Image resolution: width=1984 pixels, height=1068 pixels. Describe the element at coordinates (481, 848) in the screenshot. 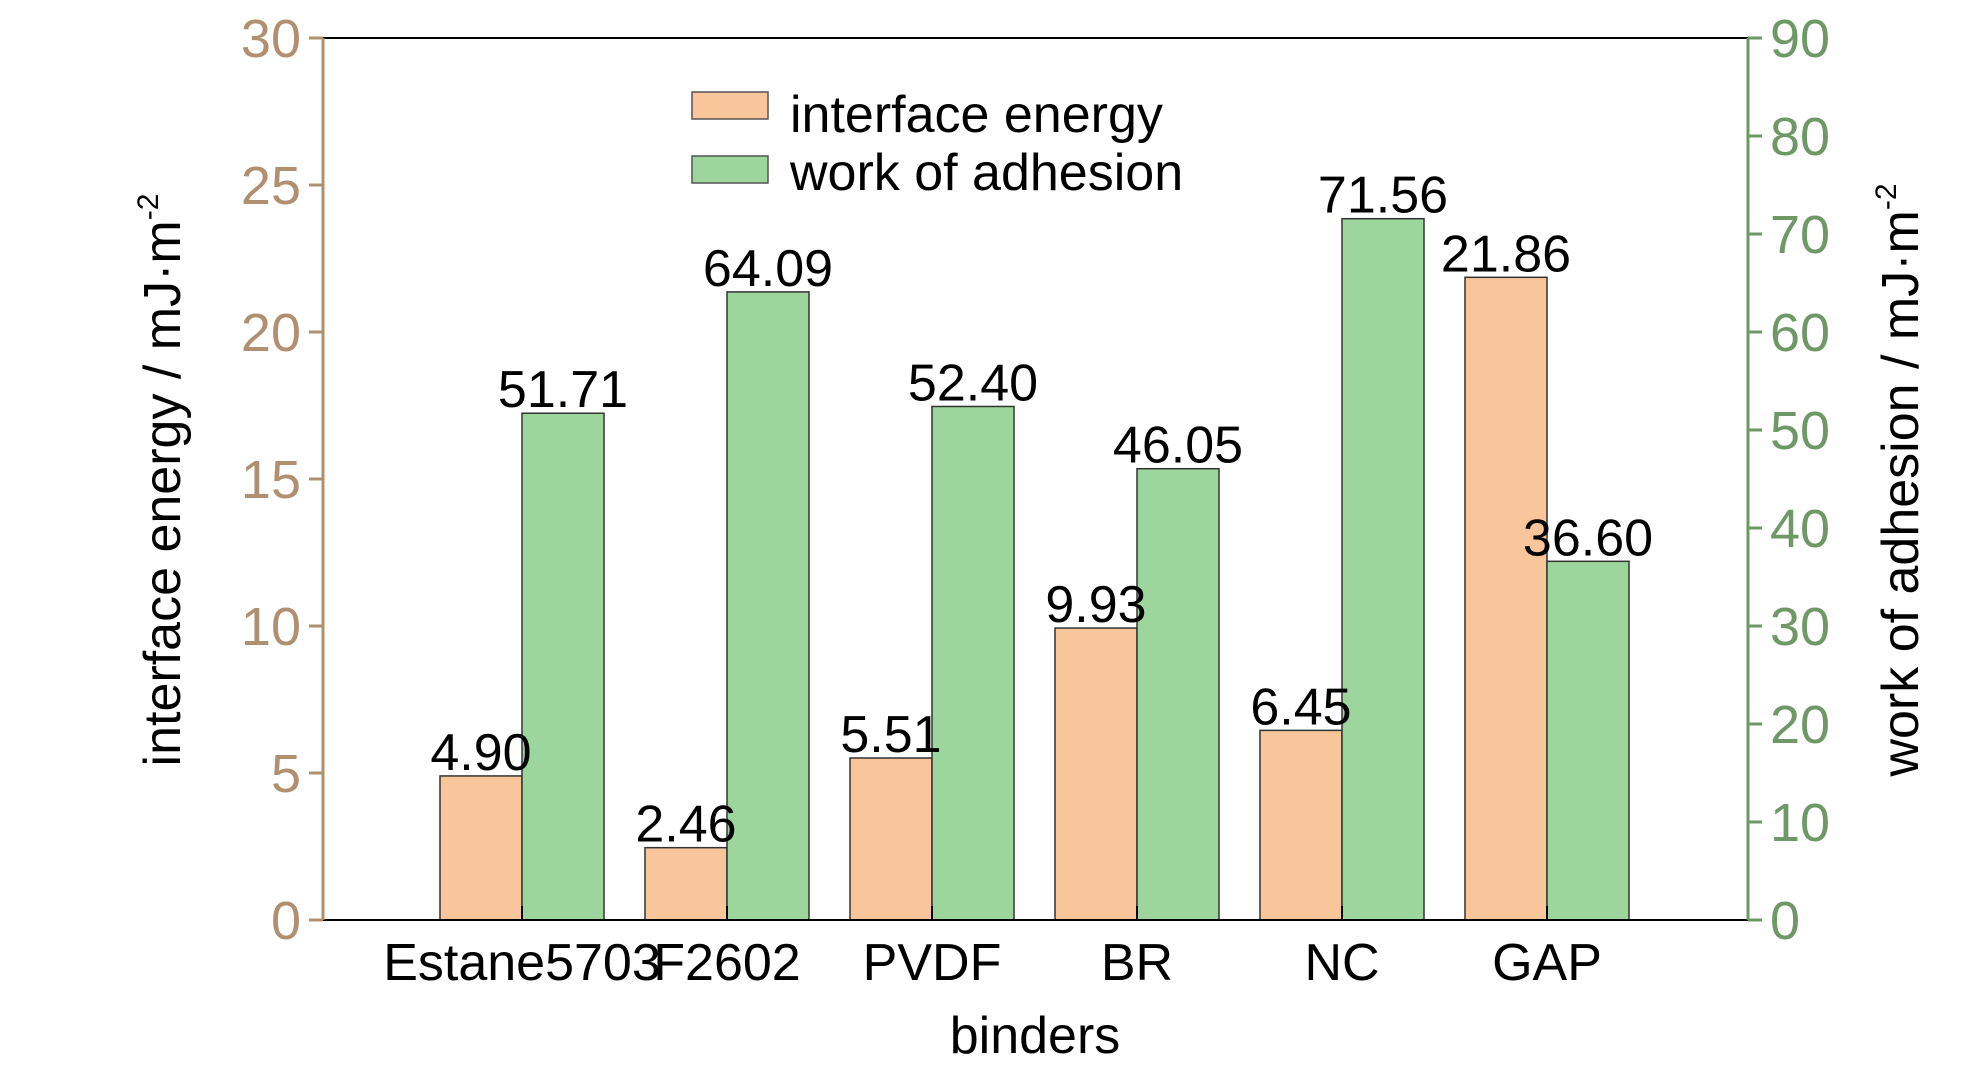

I see `bar-interface-energy-estane5703` at that location.